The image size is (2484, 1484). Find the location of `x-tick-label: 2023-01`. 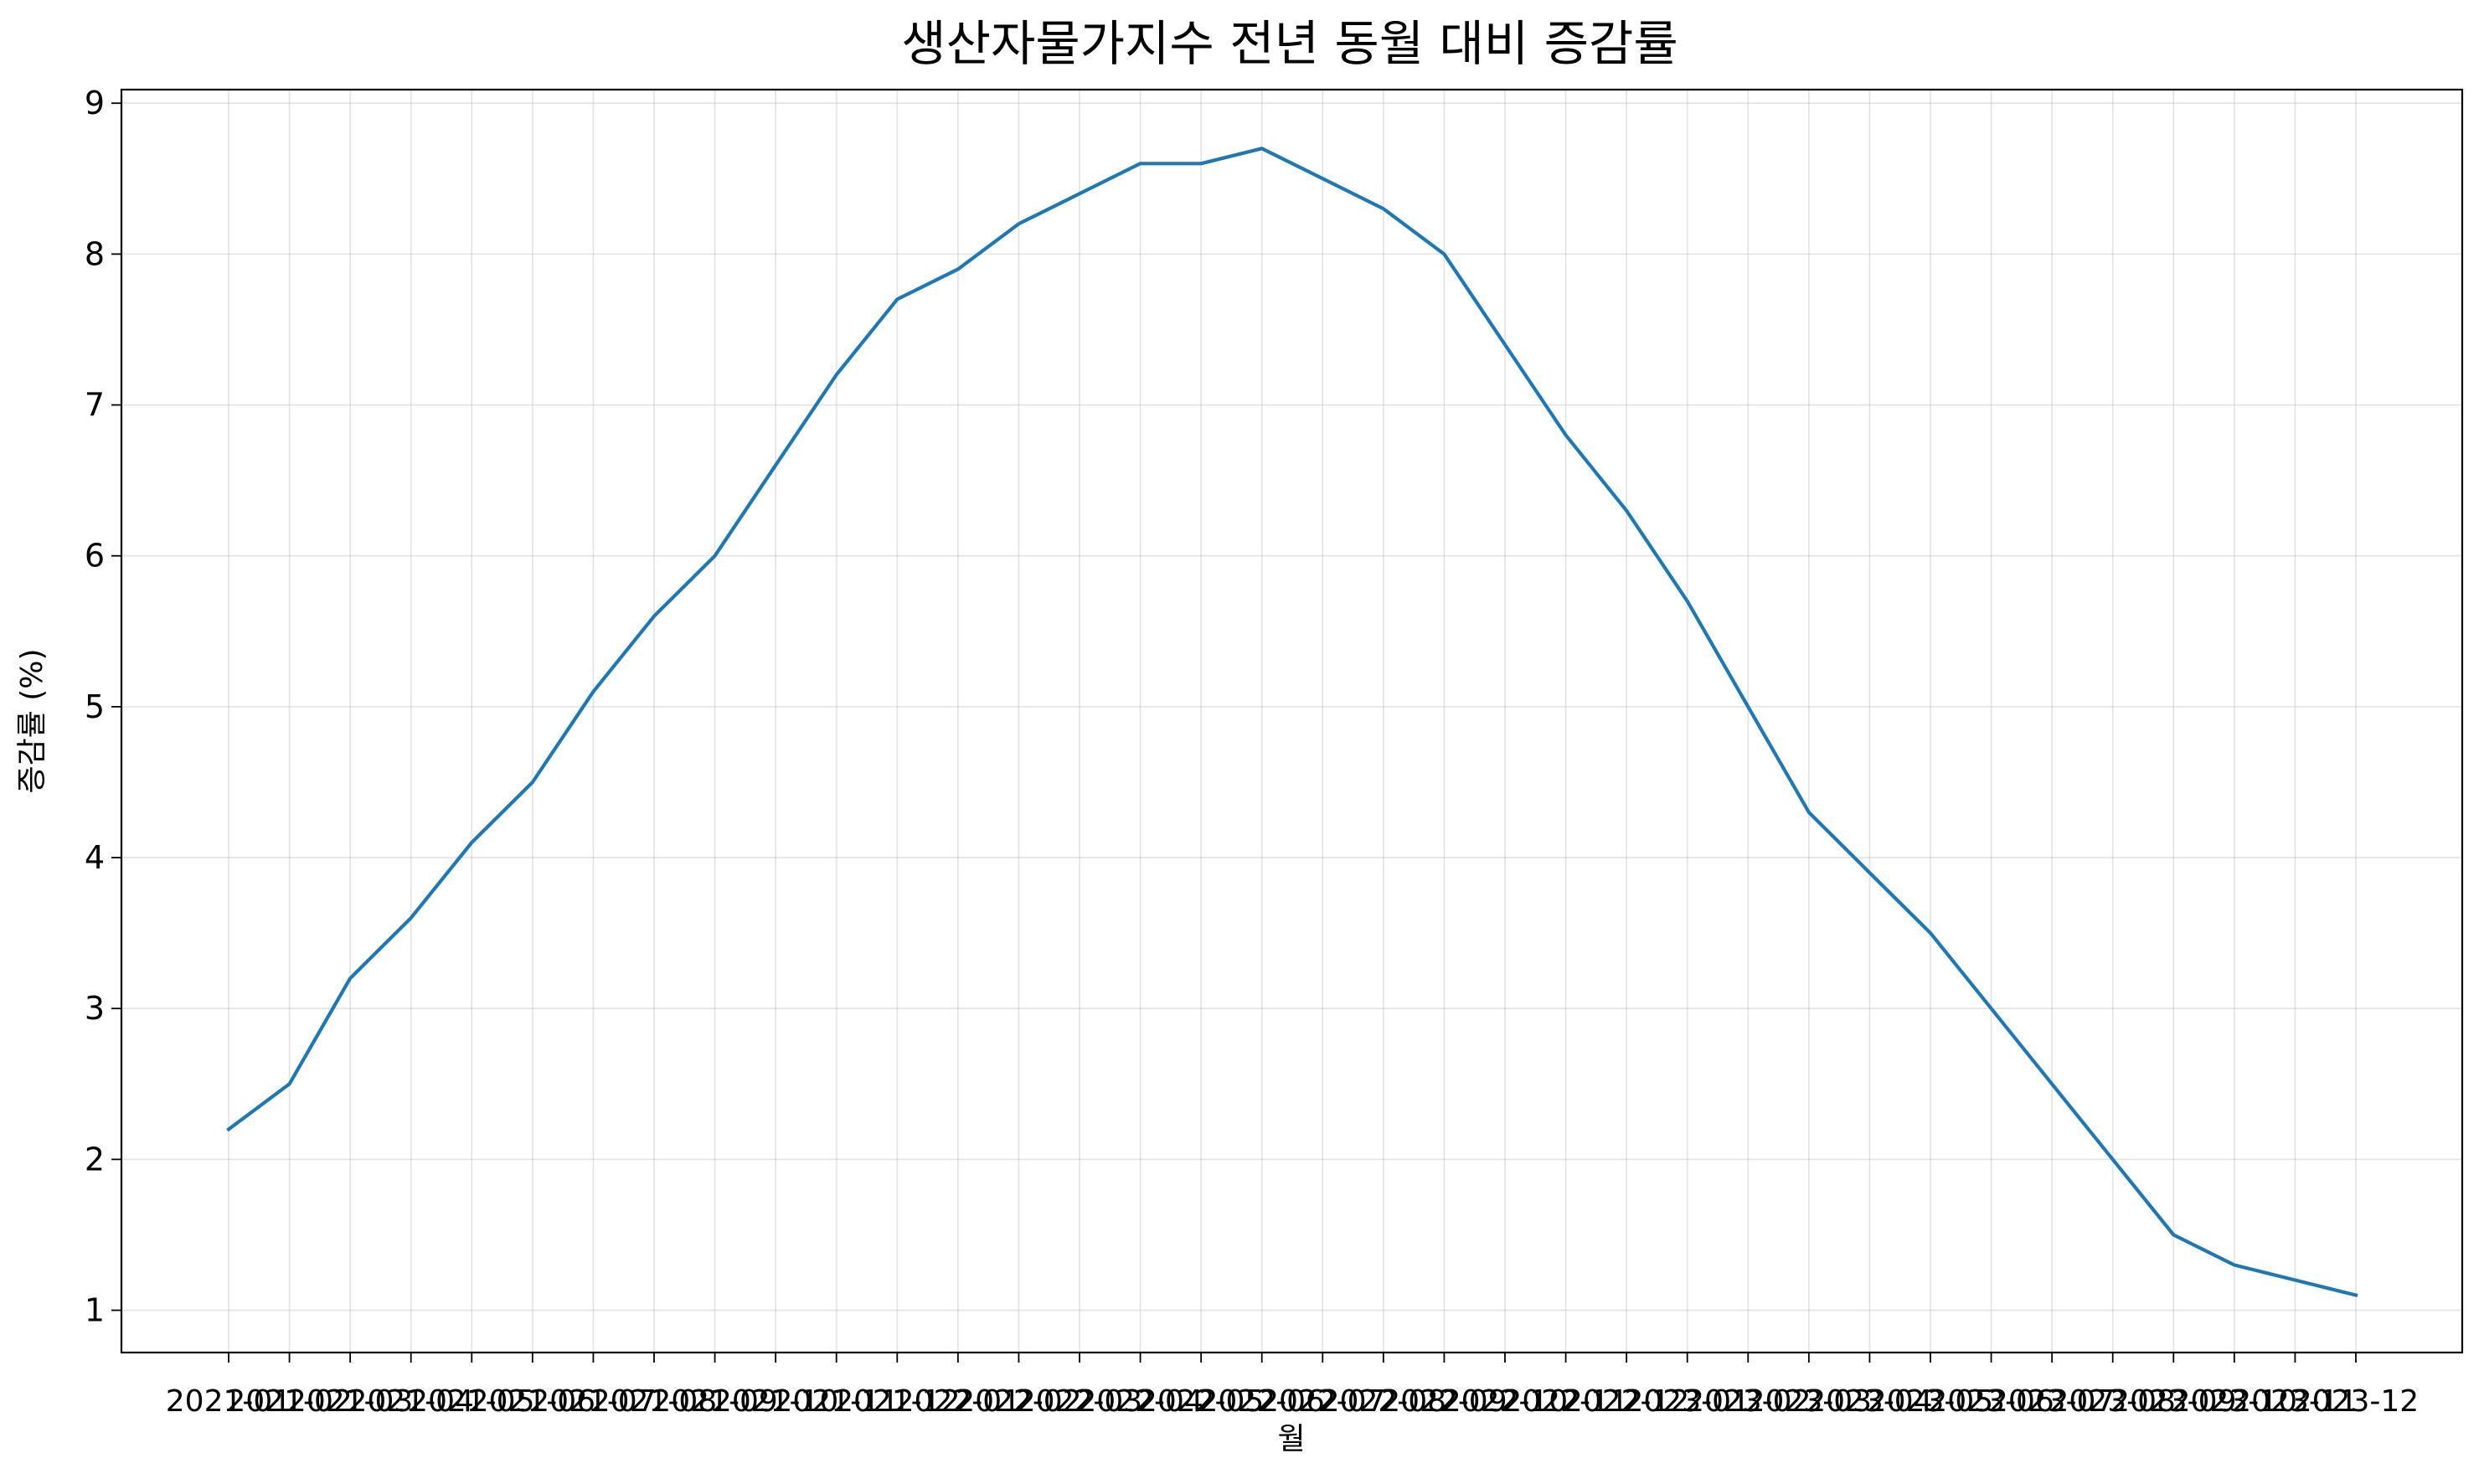

x-tick-label: 2023-01 is located at coordinates (1687, 1401).